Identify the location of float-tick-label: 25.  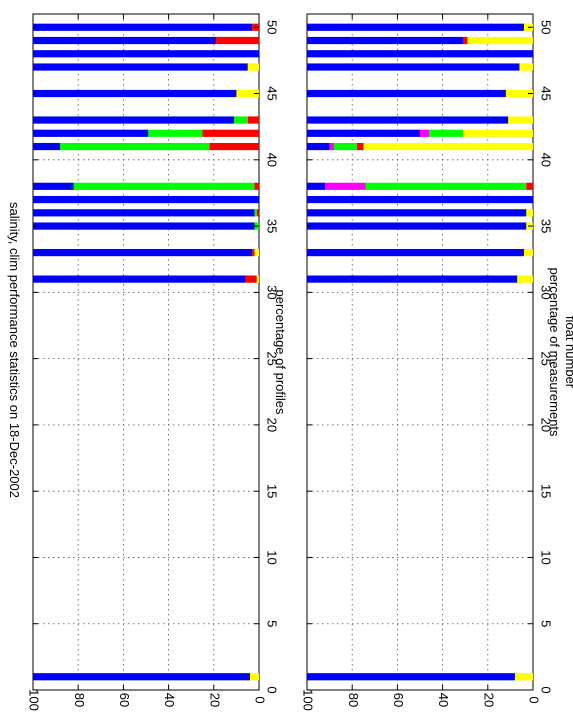
(272, 358).